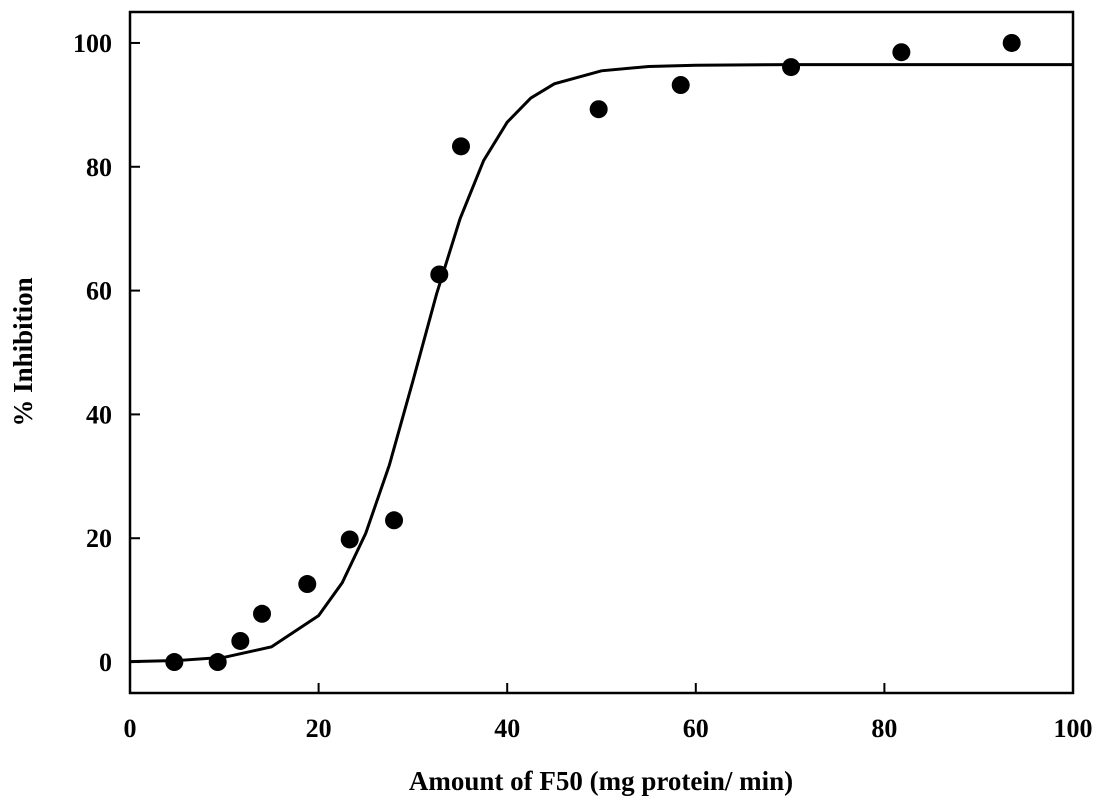 Image resolution: width=1100 pixels, height=803 pixels. What do you see at coordinates (105, 662) in the screenshot?
I see `y-tick-label: 0` at bounding box center [105, 662].